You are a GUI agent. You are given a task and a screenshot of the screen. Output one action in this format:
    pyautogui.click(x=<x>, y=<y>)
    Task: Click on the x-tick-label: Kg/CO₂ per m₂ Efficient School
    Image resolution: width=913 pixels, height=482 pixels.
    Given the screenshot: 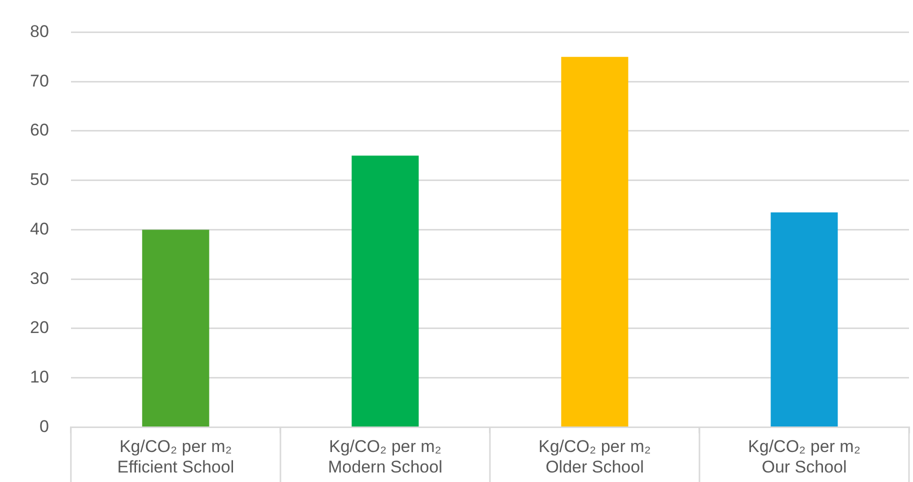 What is the action you would take?
    pyautogui.click(x=175, y=456)
    